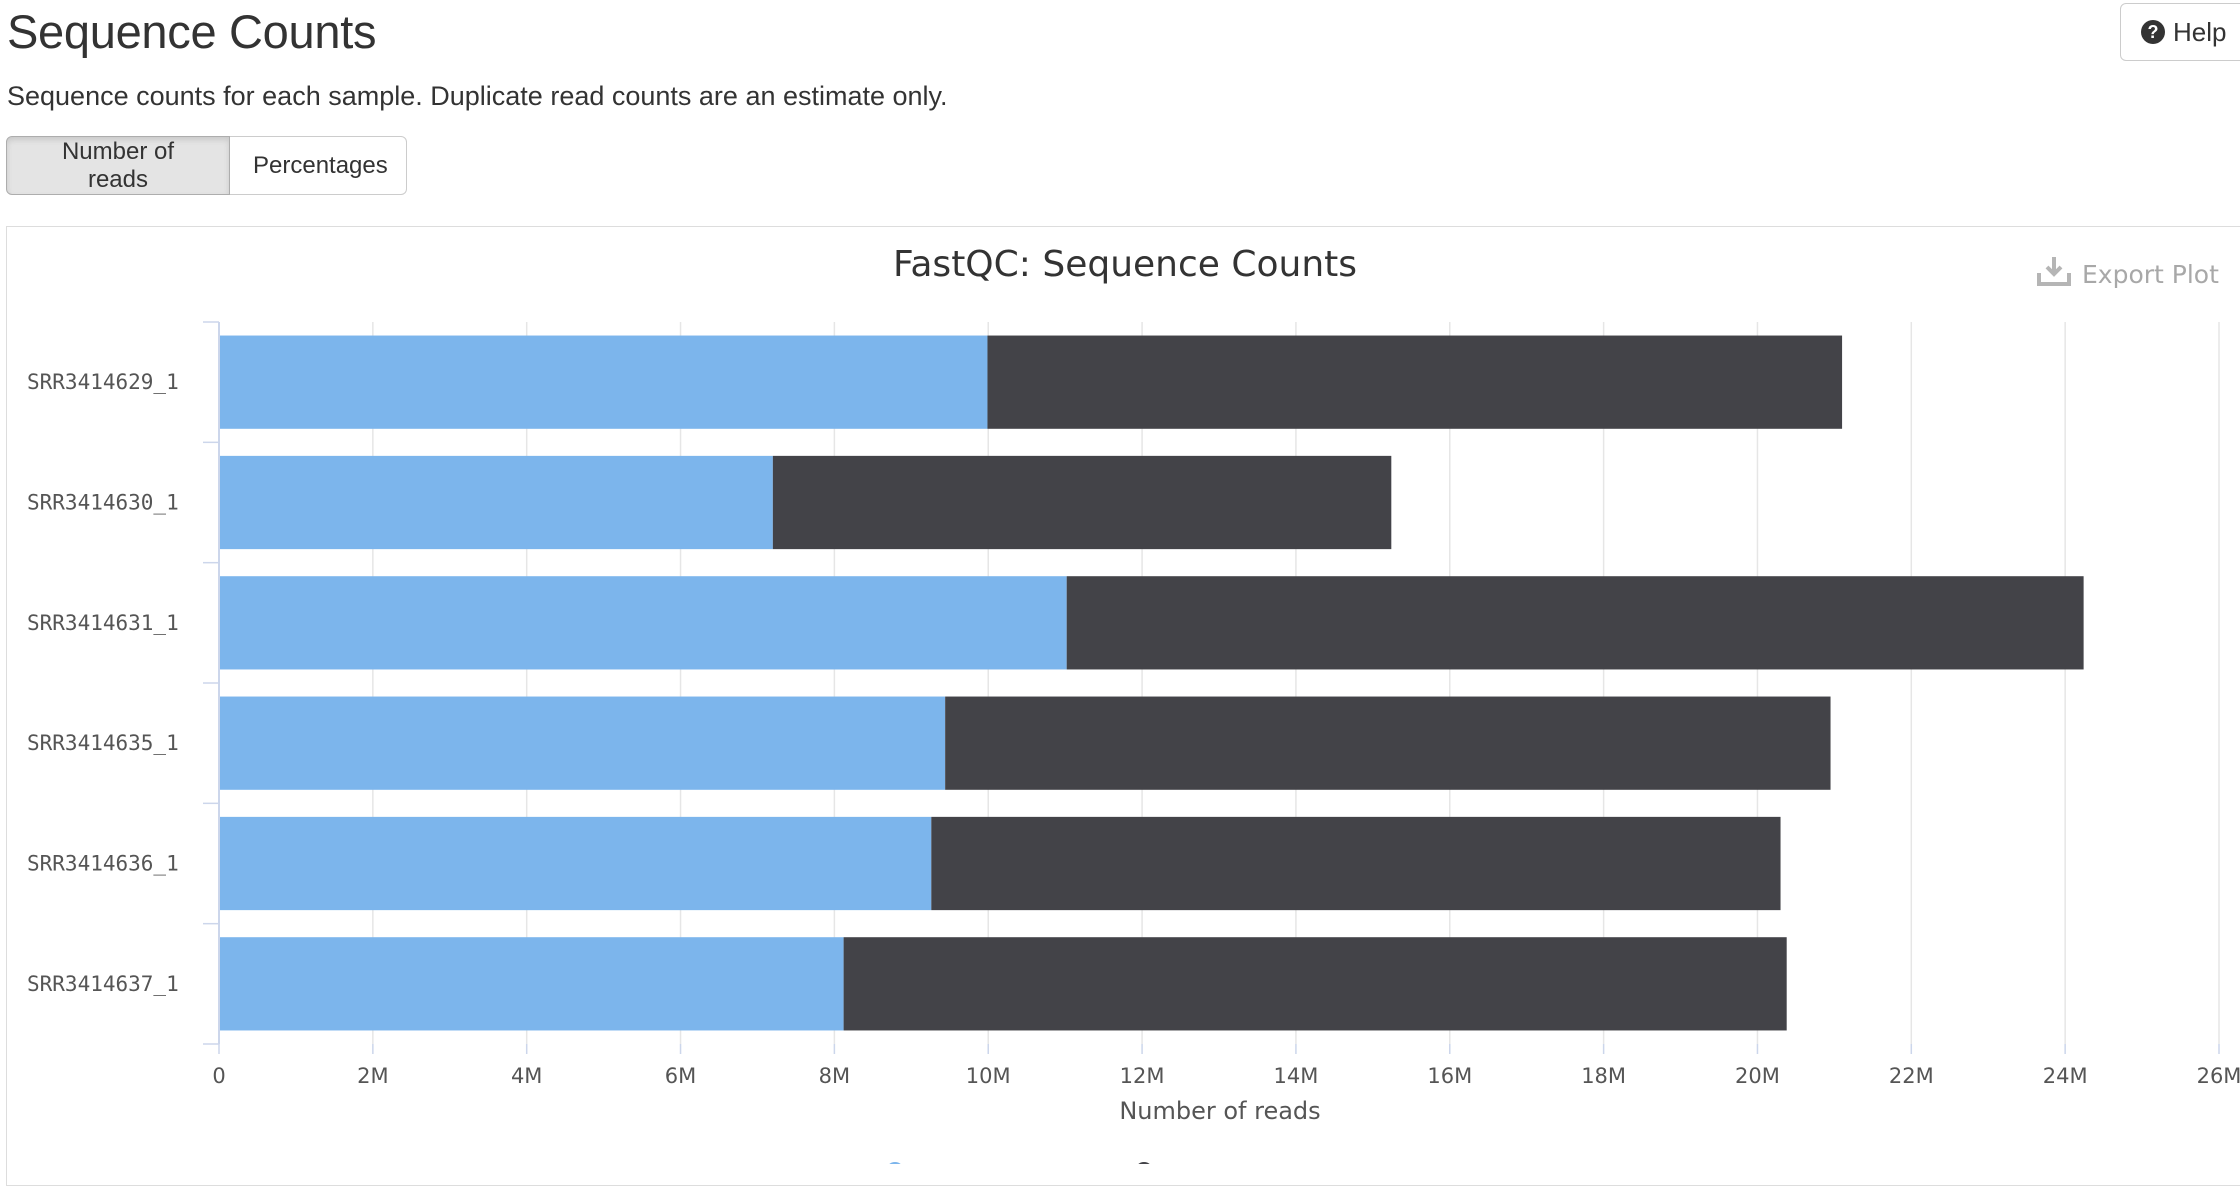 This screenshot has height=1186, width=2240. What do you see at coordinates (1911, 1076) in the screenshot?
I see `x-tick-label: 22M` at bounding box center [1911, 1076].